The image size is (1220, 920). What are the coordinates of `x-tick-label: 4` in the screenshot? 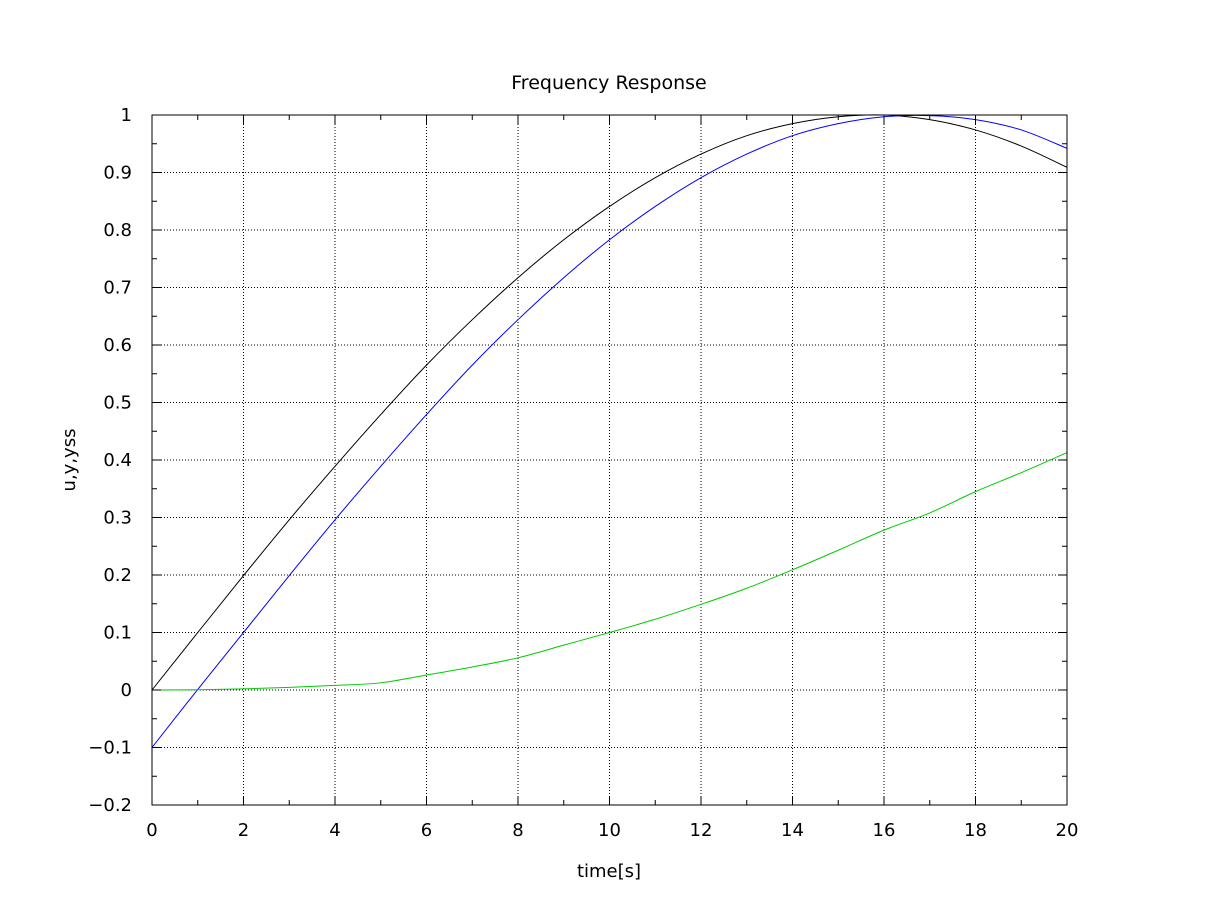 It's located at (334, 830).